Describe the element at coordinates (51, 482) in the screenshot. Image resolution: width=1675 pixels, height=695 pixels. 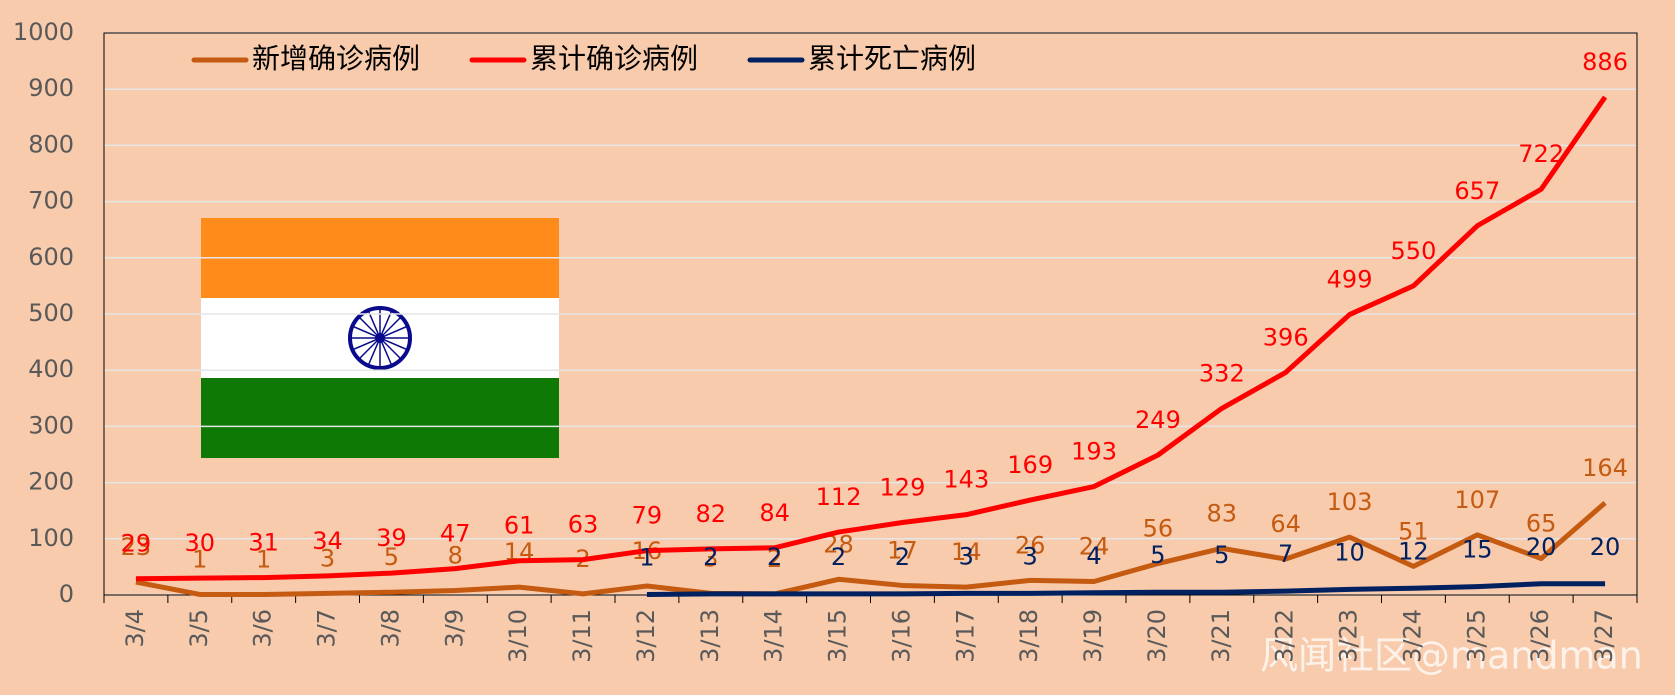
I see `y-tick-label: 200` at that location.